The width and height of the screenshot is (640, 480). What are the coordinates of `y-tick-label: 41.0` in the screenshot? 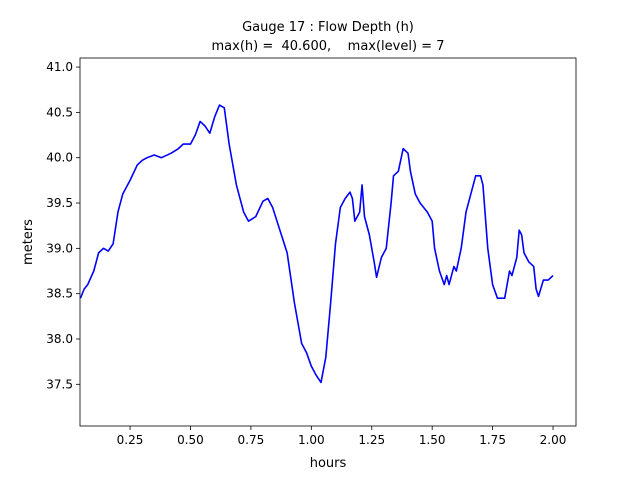 It's located at (59, 67).